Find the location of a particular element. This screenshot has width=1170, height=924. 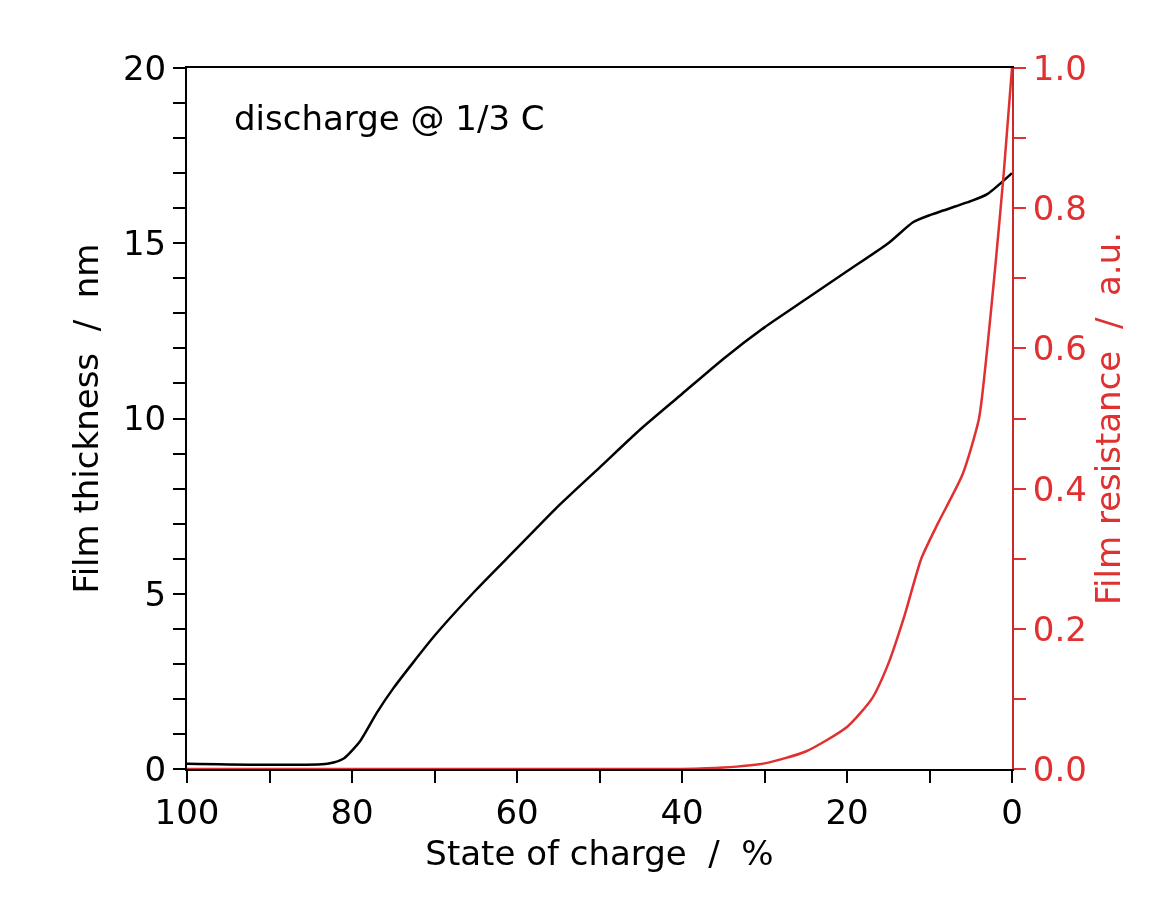

x-tick-label: 60 is located at coordinates (517, 811).